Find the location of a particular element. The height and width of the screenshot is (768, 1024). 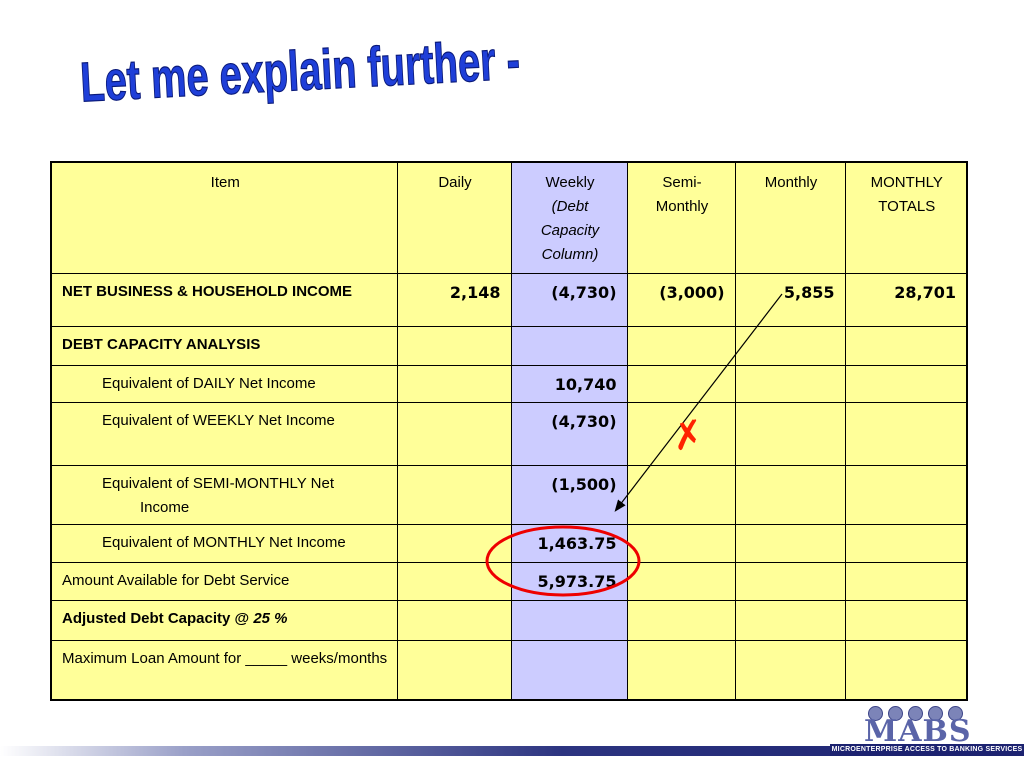

header-weekly-label: Weekly is located at coordinates (570, 182).